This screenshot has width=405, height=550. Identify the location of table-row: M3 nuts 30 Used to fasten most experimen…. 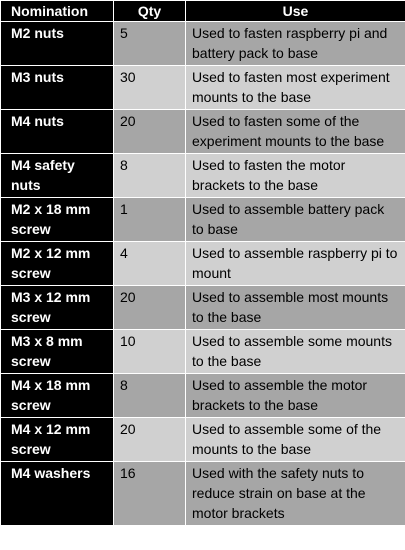
(202, 87).